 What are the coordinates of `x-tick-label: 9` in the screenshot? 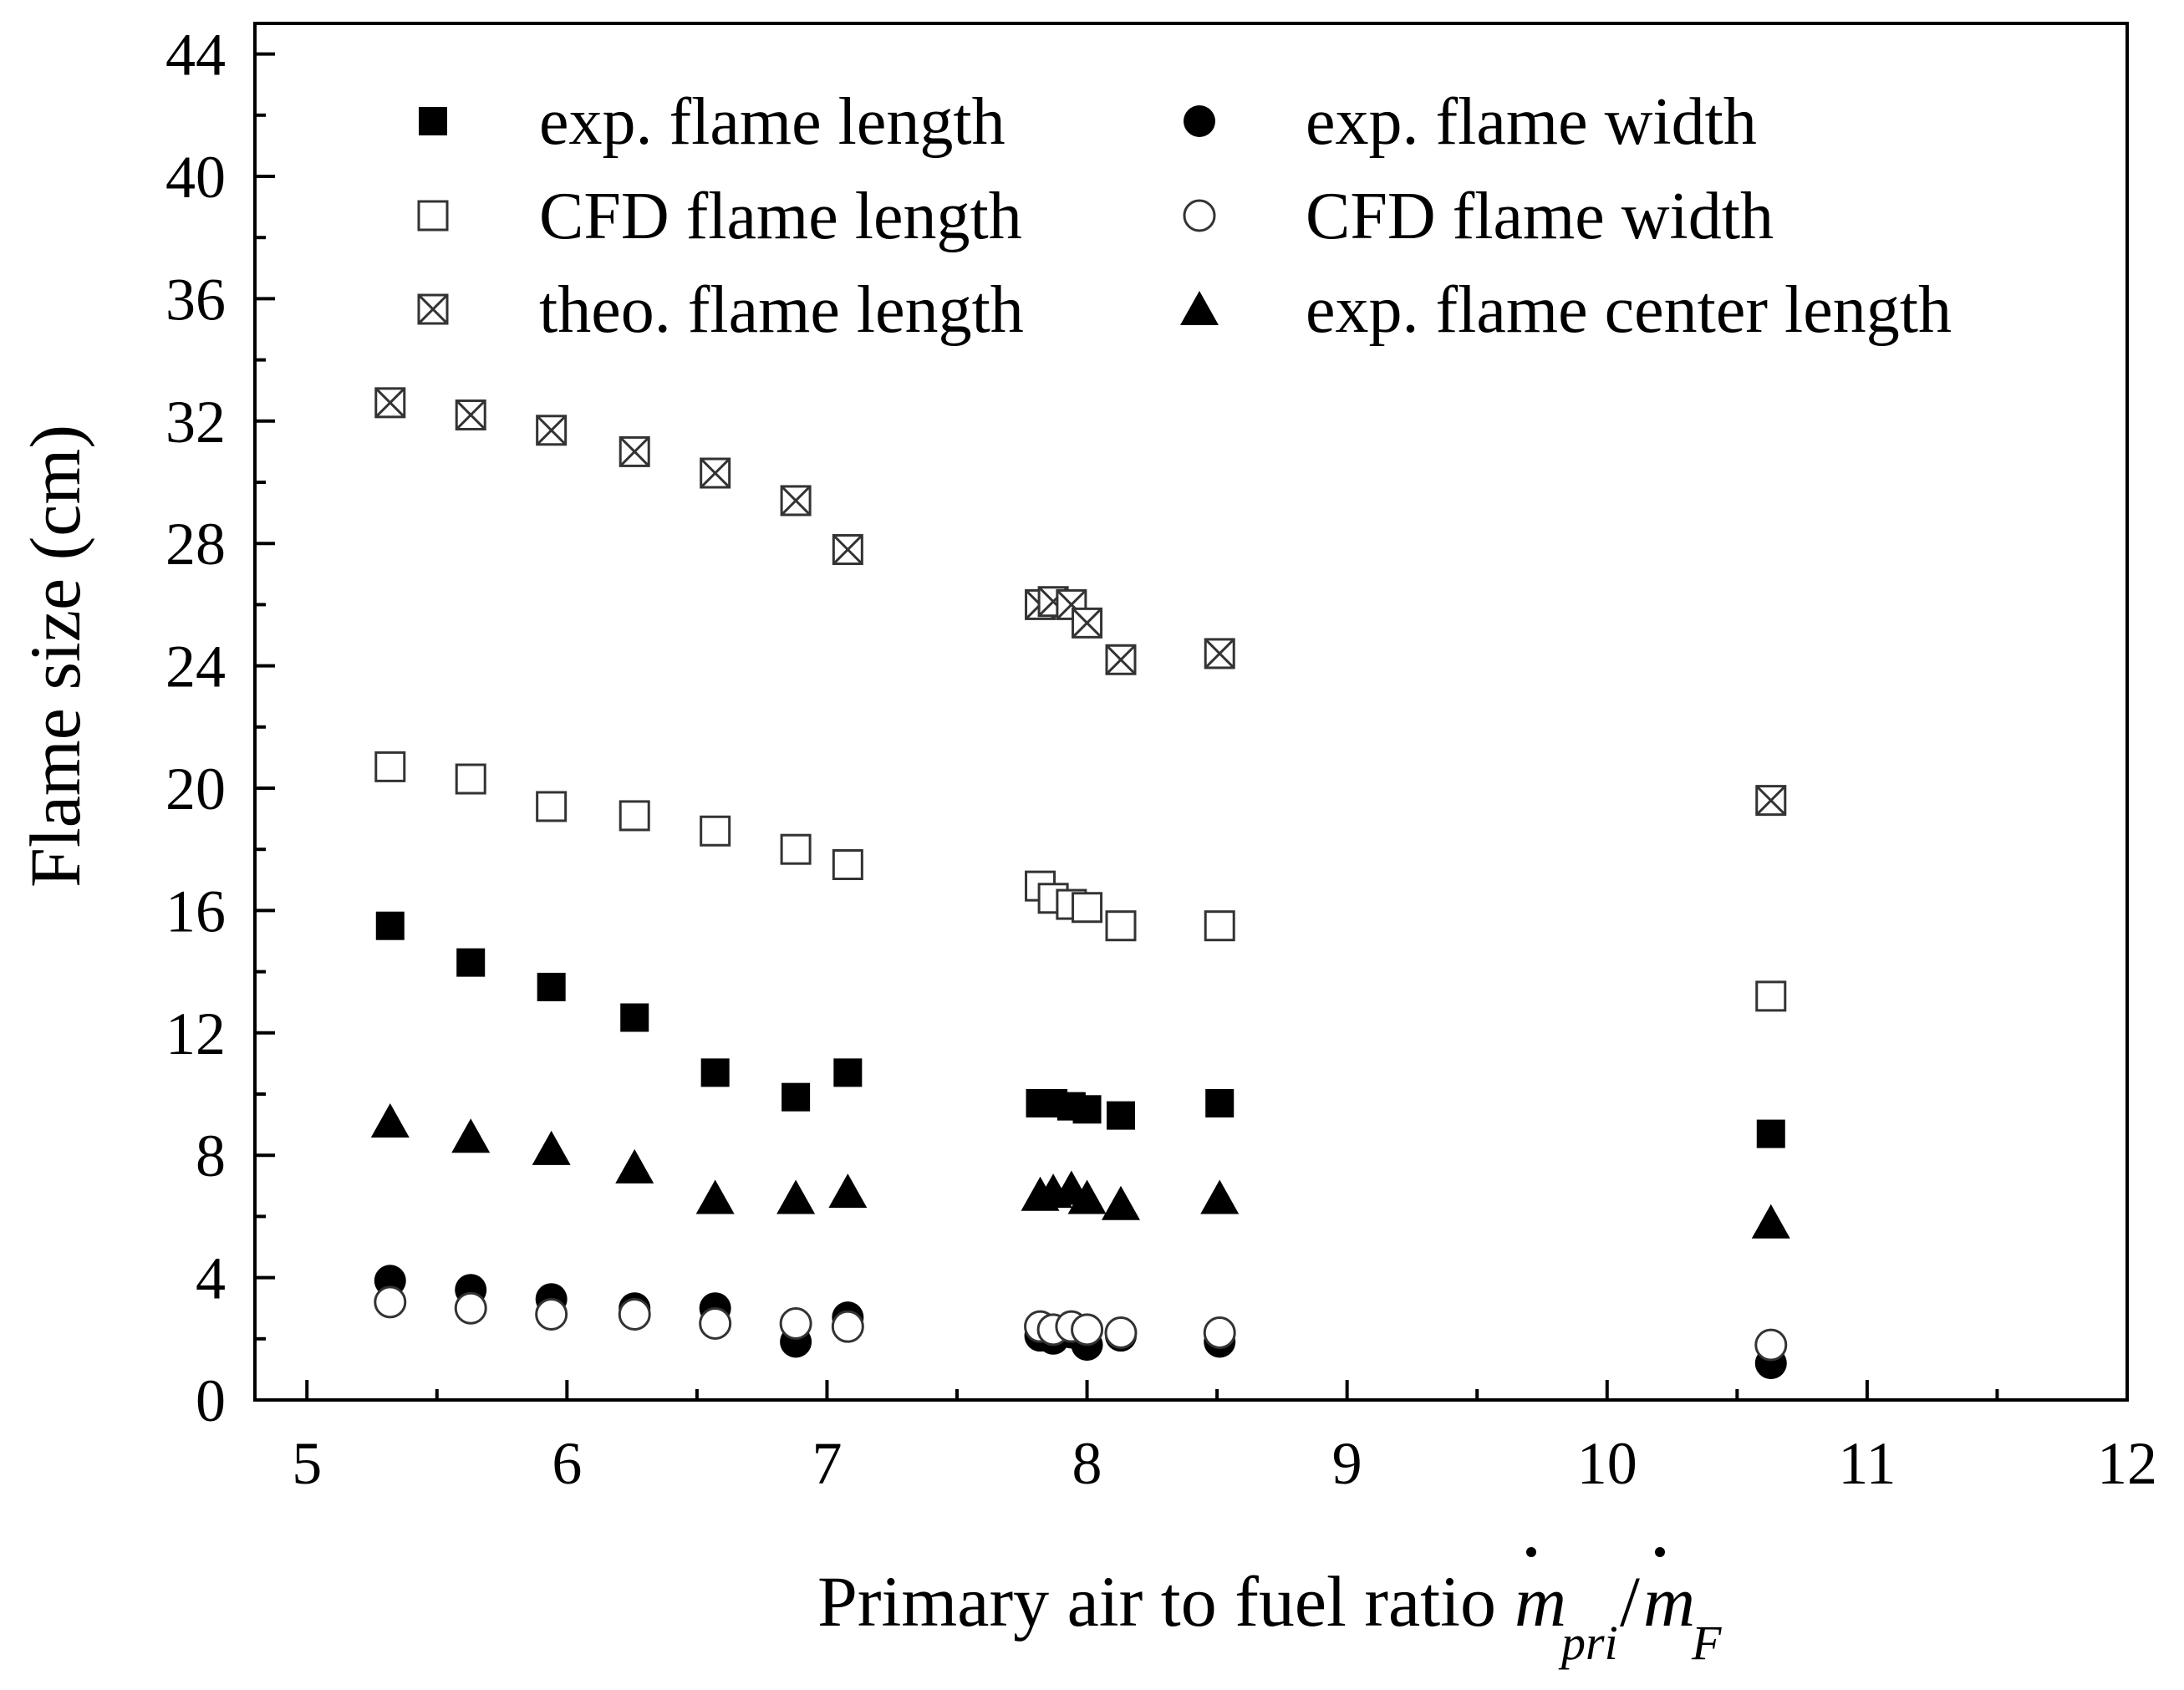 It's located at (1347, 1463).